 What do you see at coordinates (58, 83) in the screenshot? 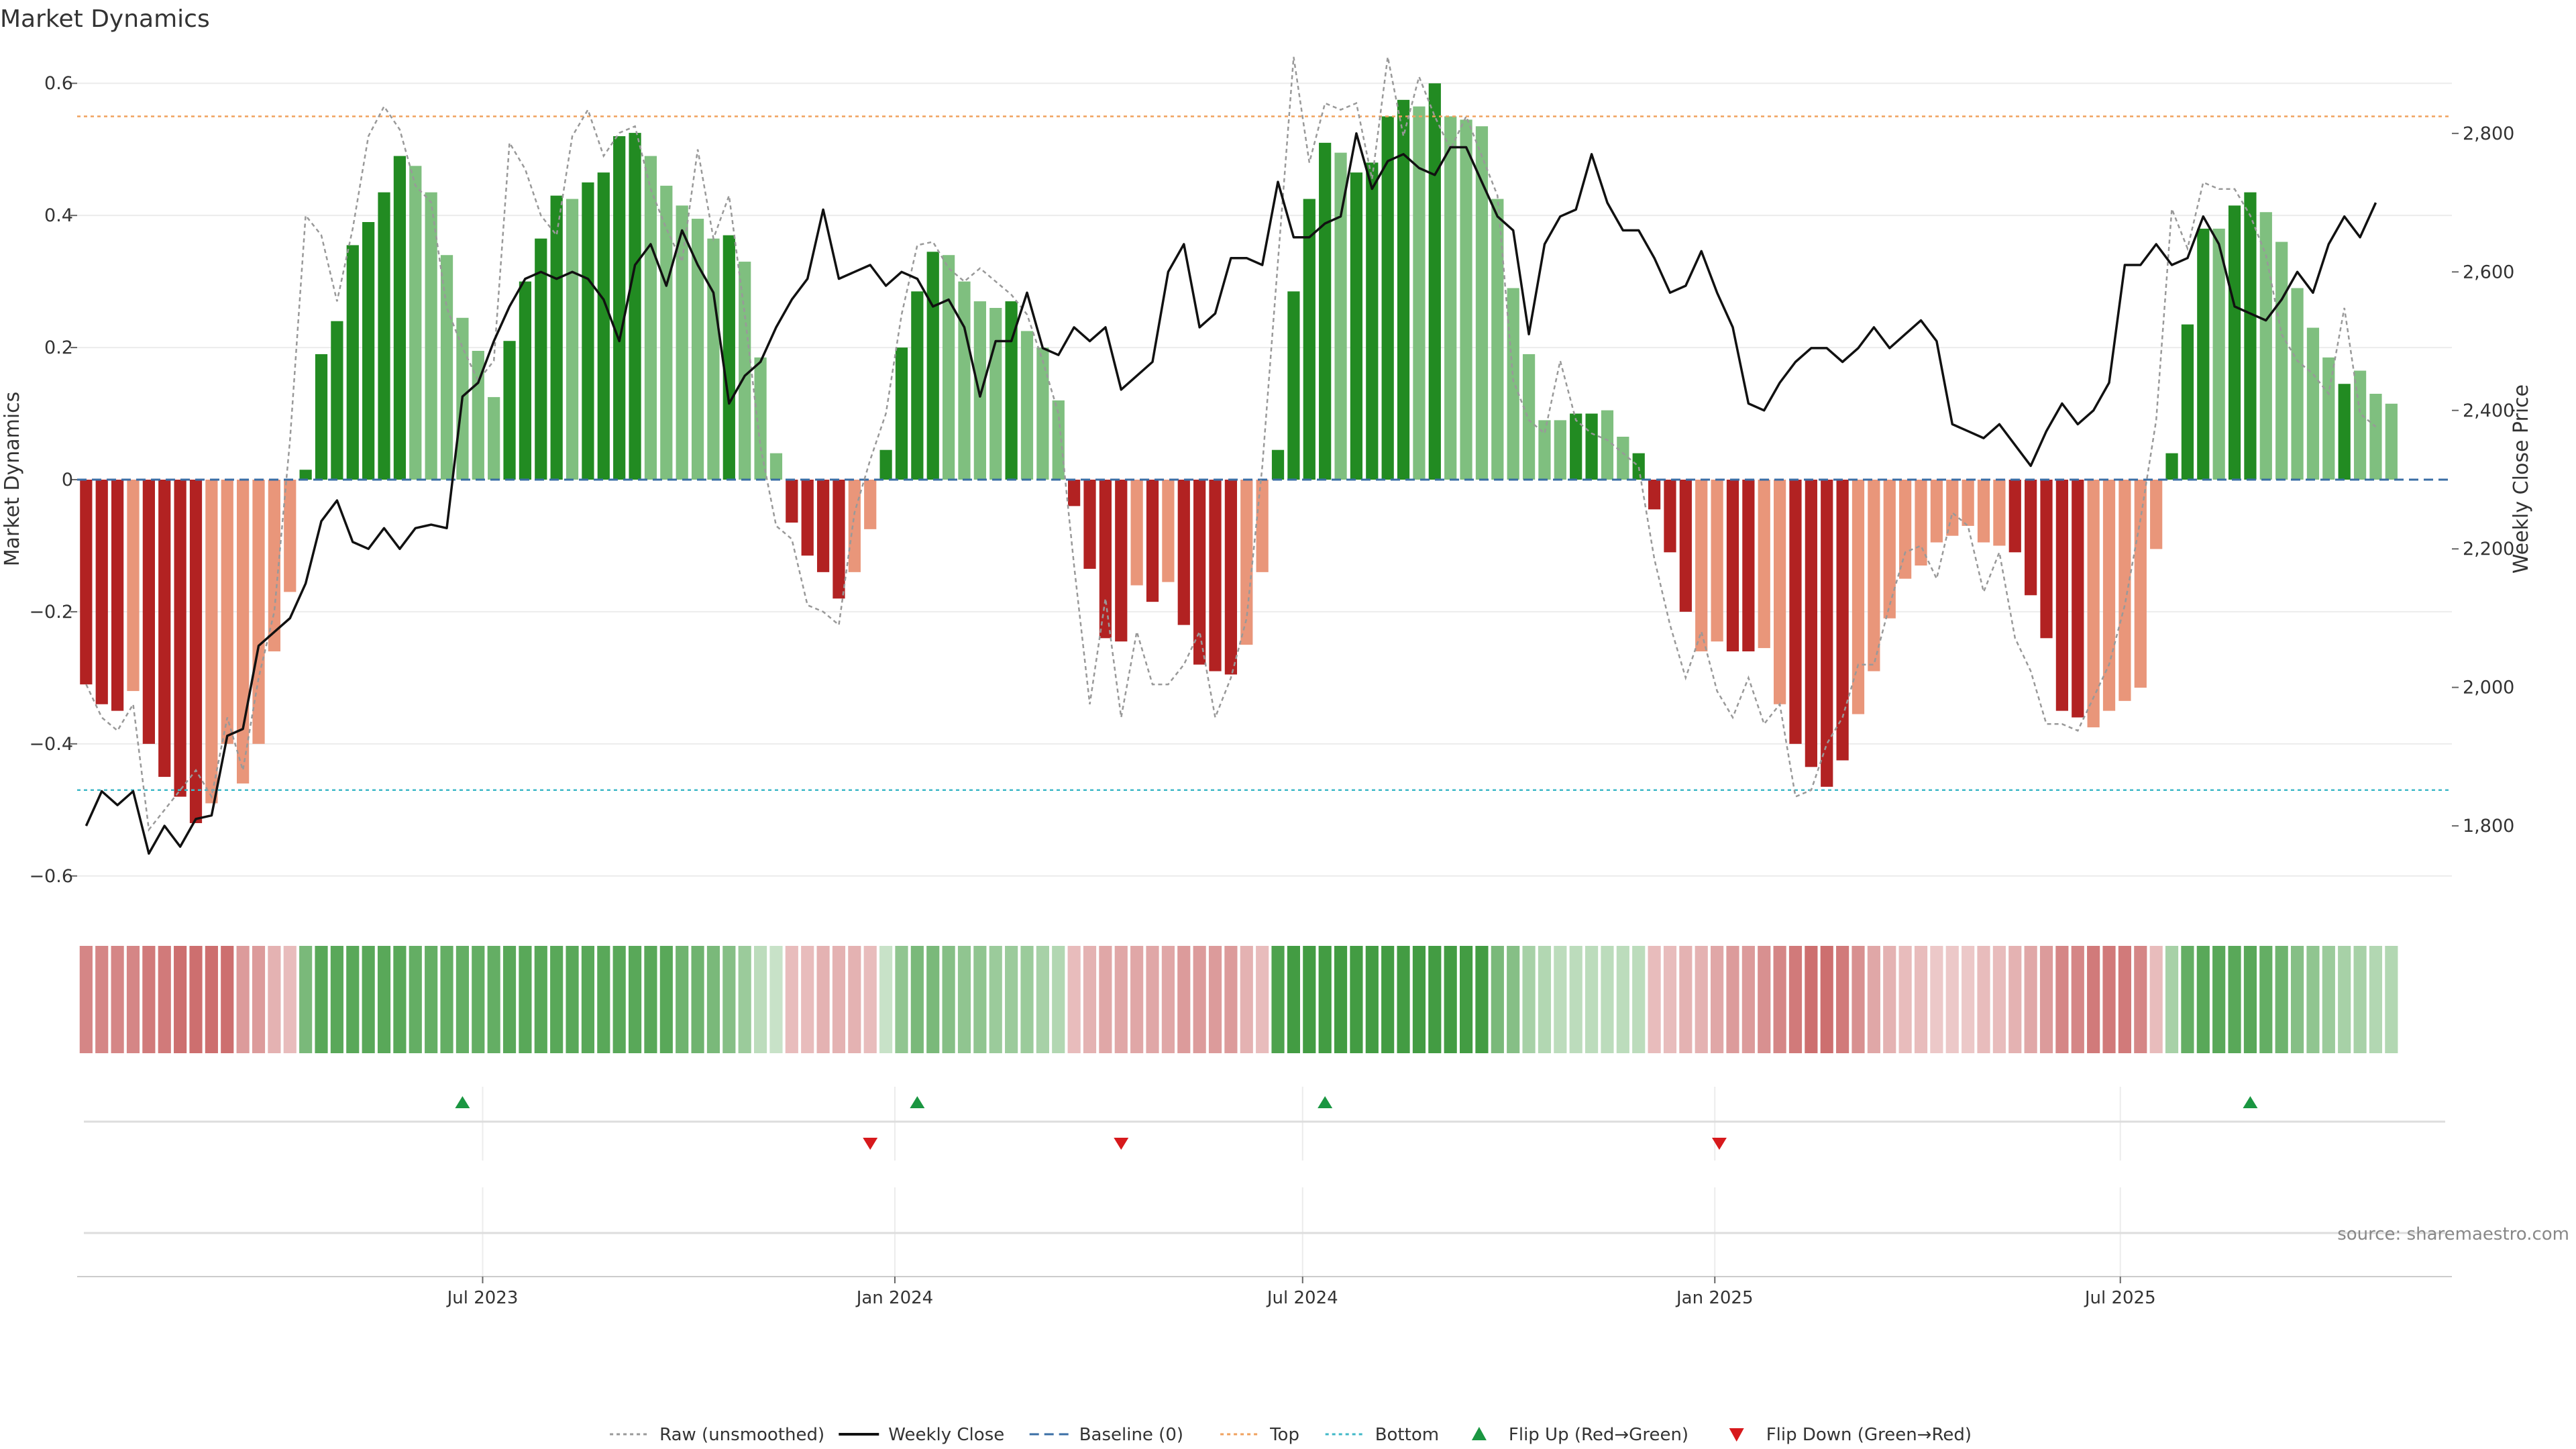
I see `y-tick-label-0: 0.6` at bounding box center [58, 83].